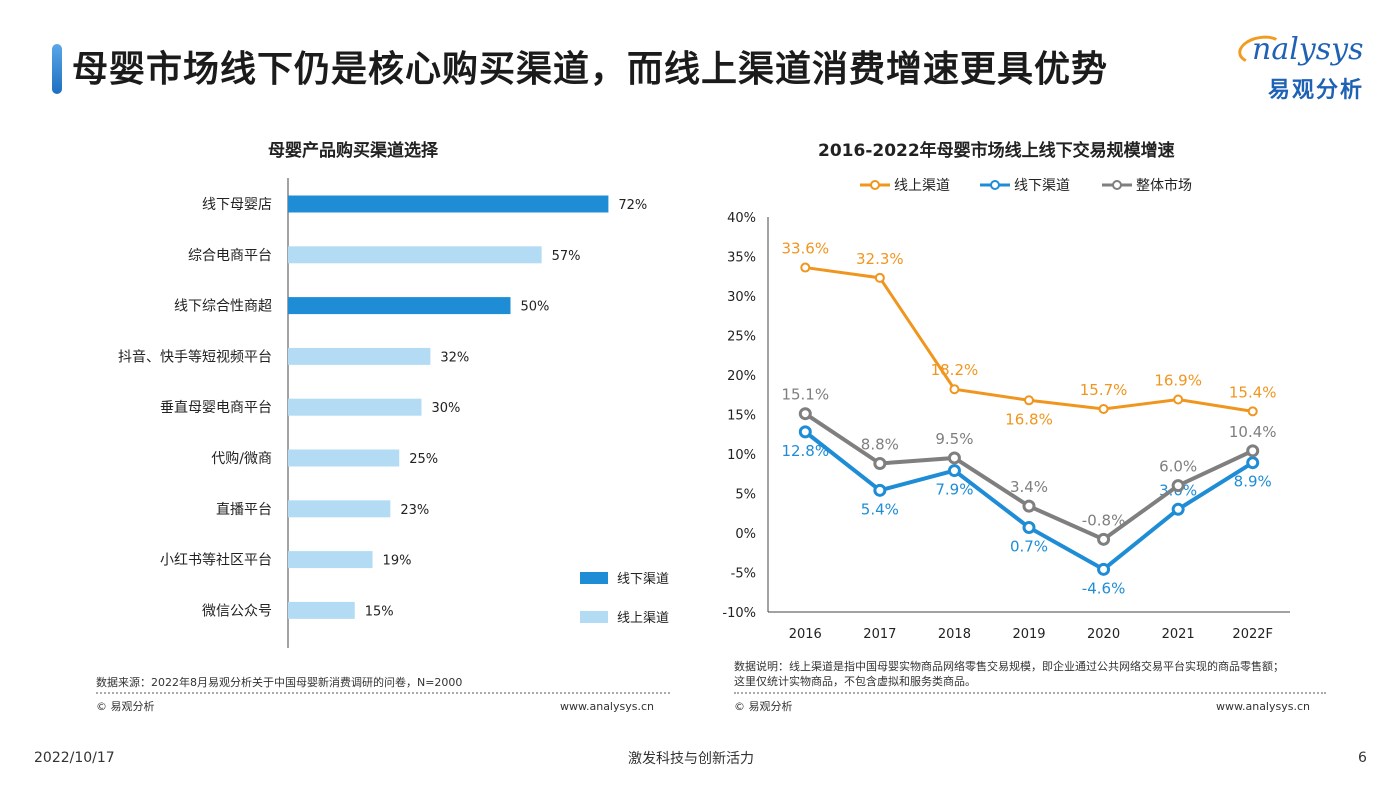  What do you see at coordinates (1103, 634) in the screenshot?
I see `x-tick-label: 2020` at bounding box center [1103, 634].